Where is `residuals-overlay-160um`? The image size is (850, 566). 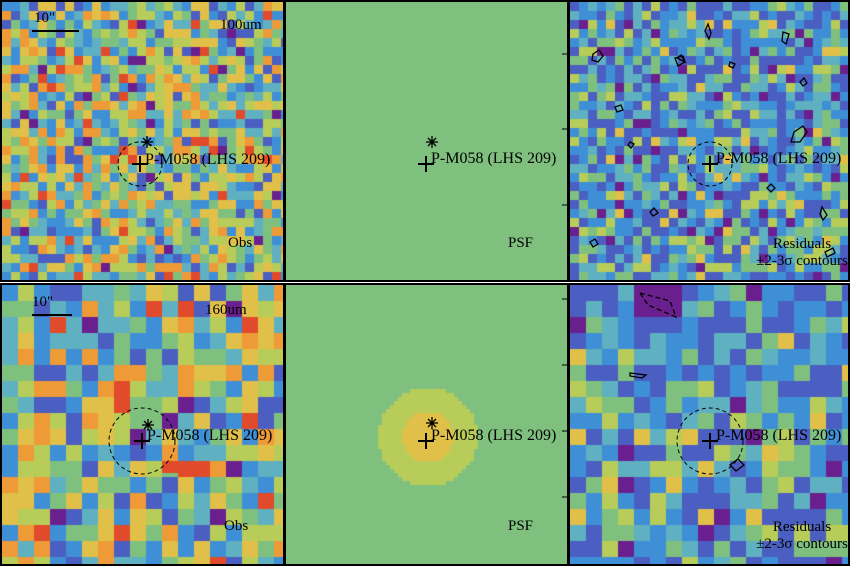 residuals-overlay-160um is located at coordinates (687, 383).